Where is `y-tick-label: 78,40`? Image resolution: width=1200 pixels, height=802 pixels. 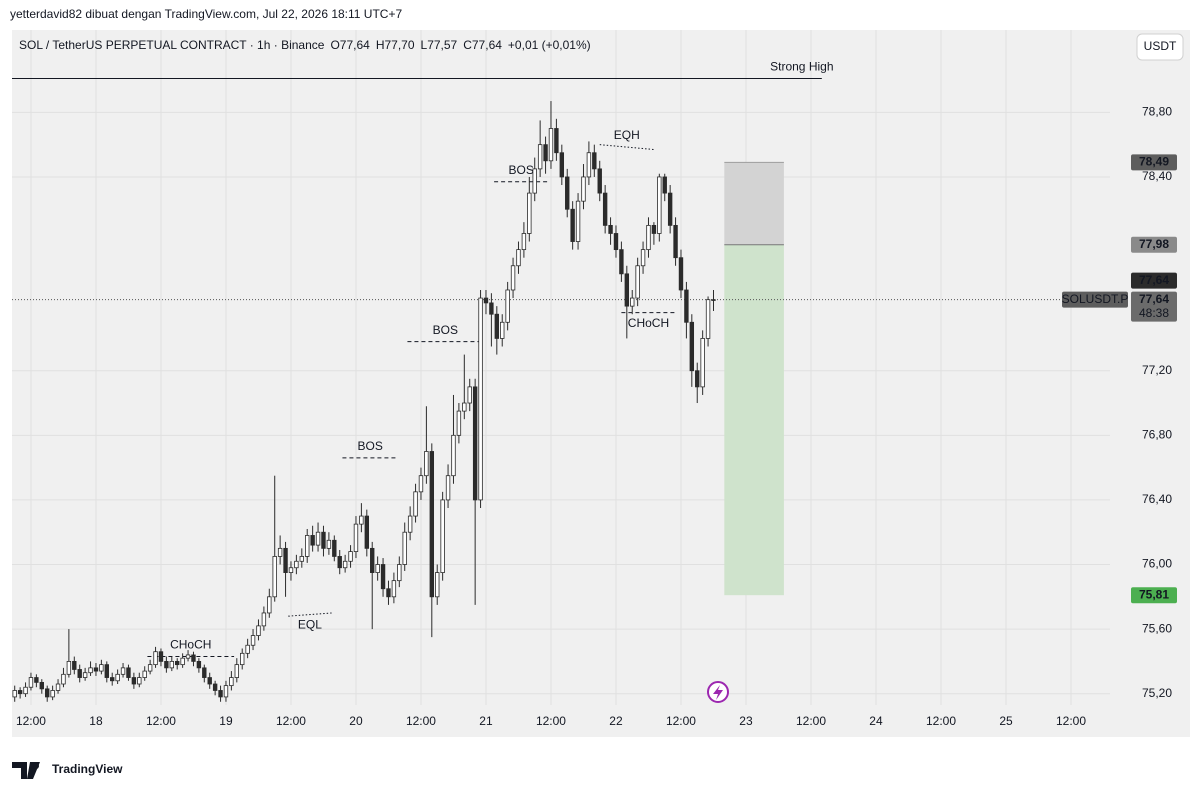 y-tick-label: 78,40 is located at coordinates (1157, 176).